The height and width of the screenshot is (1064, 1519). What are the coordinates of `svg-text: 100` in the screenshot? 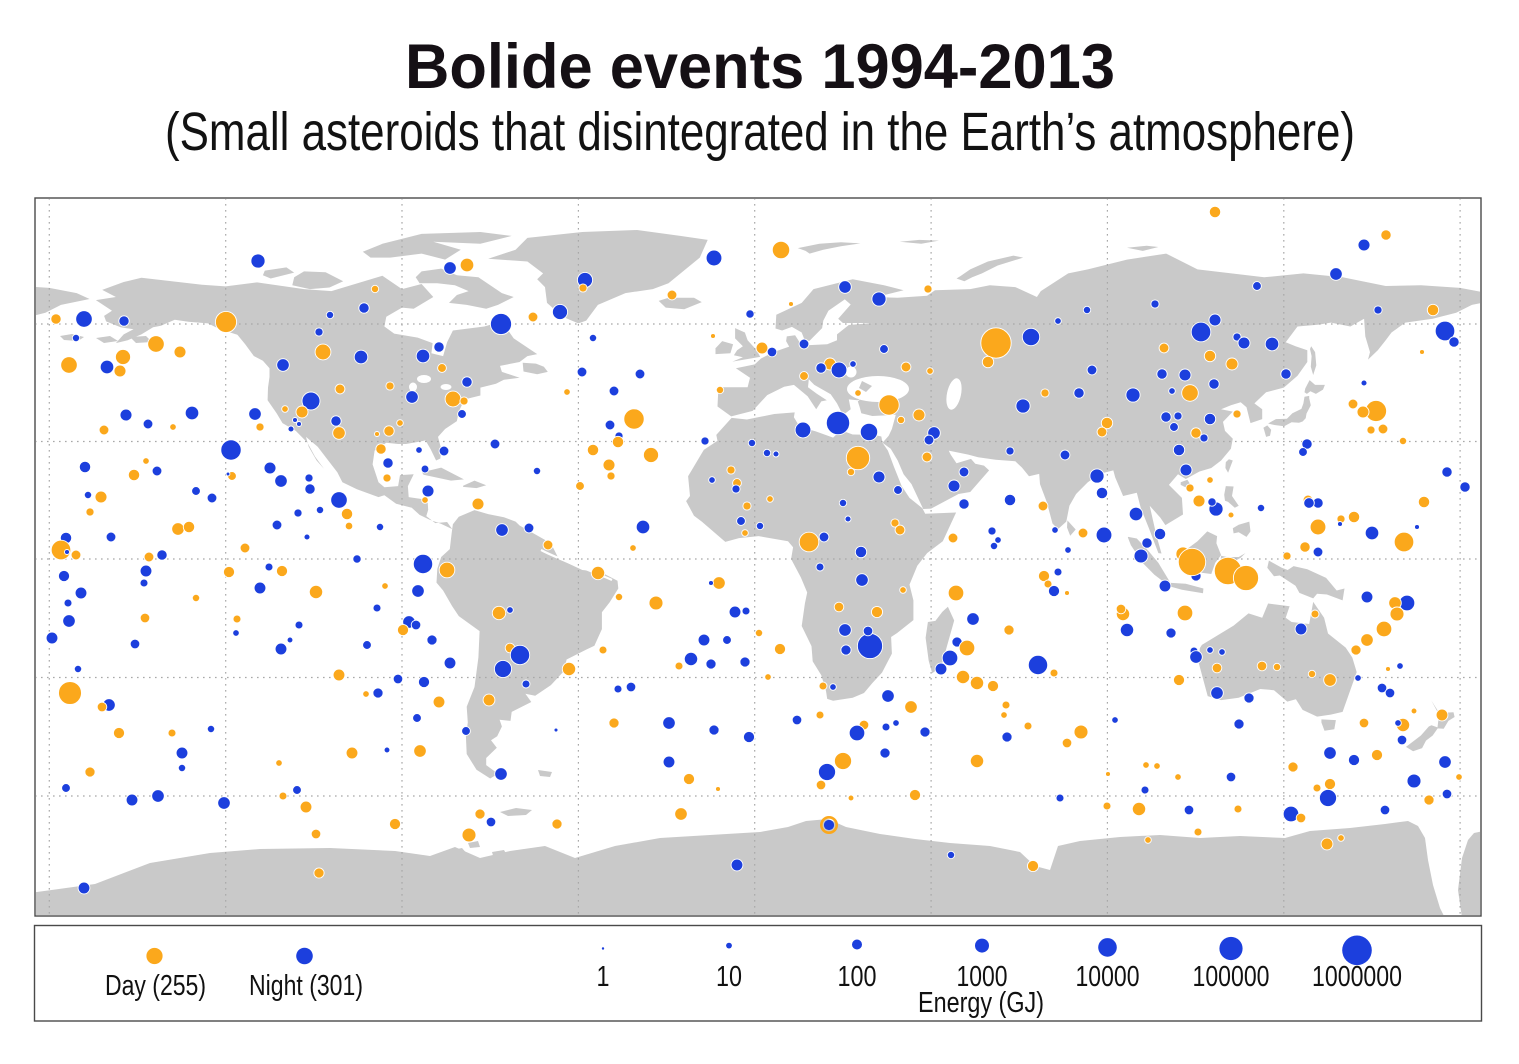 It's located at (857, 977).